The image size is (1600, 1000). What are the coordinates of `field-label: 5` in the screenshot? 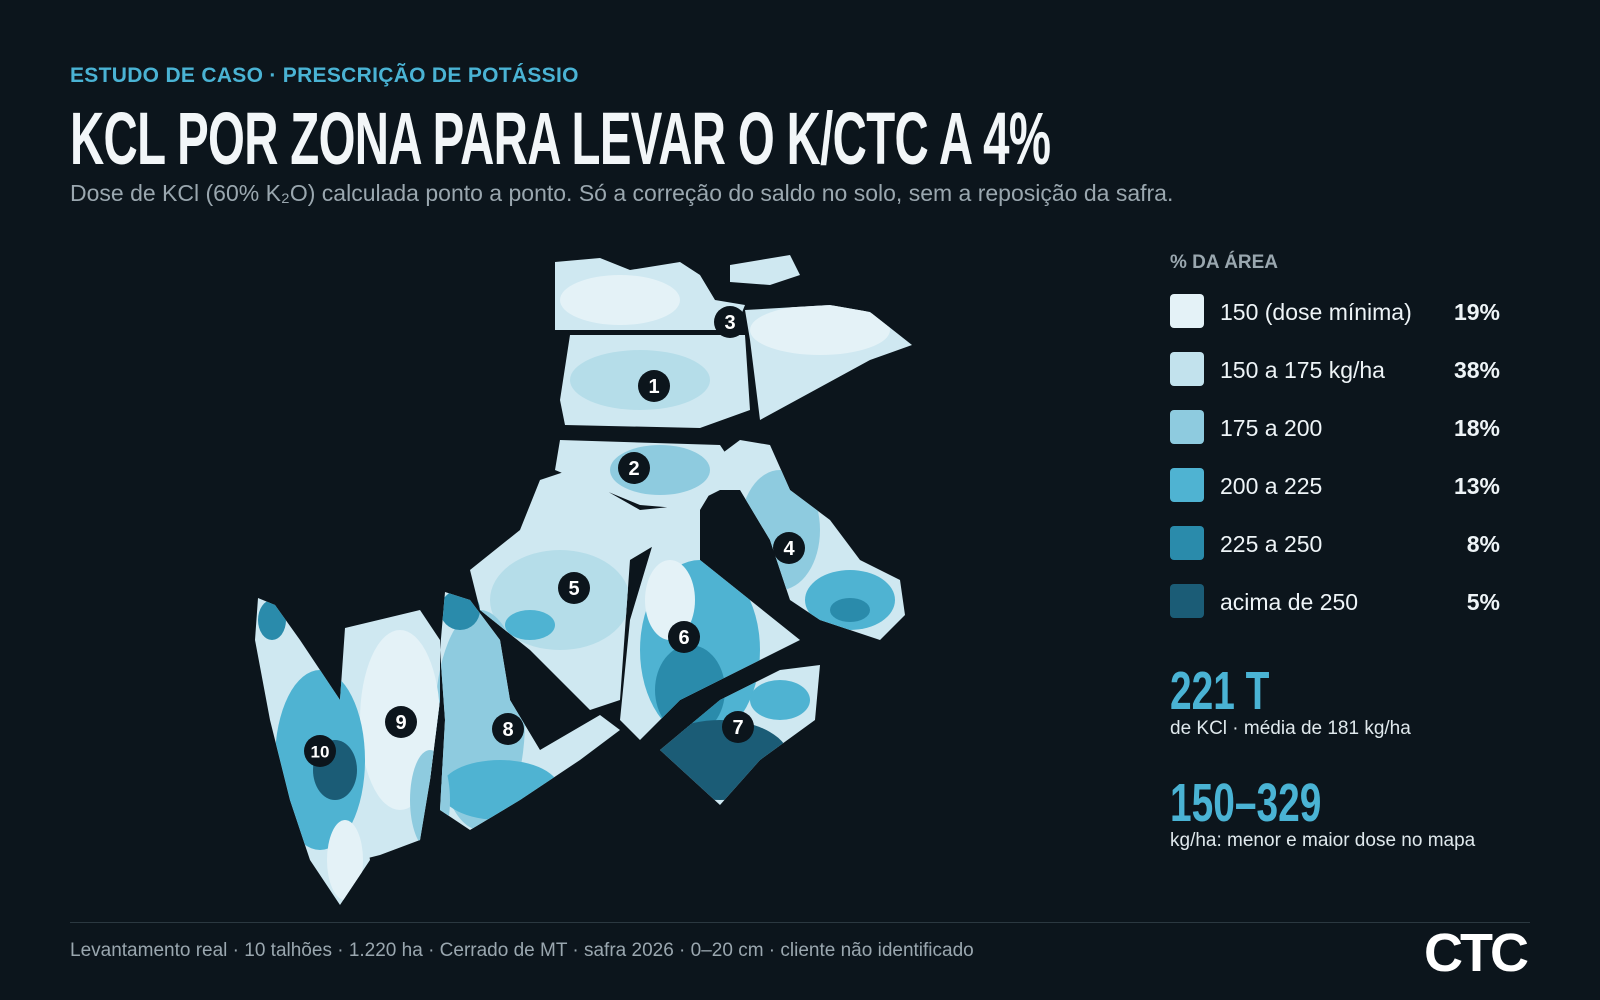 It's located at (573, 589).